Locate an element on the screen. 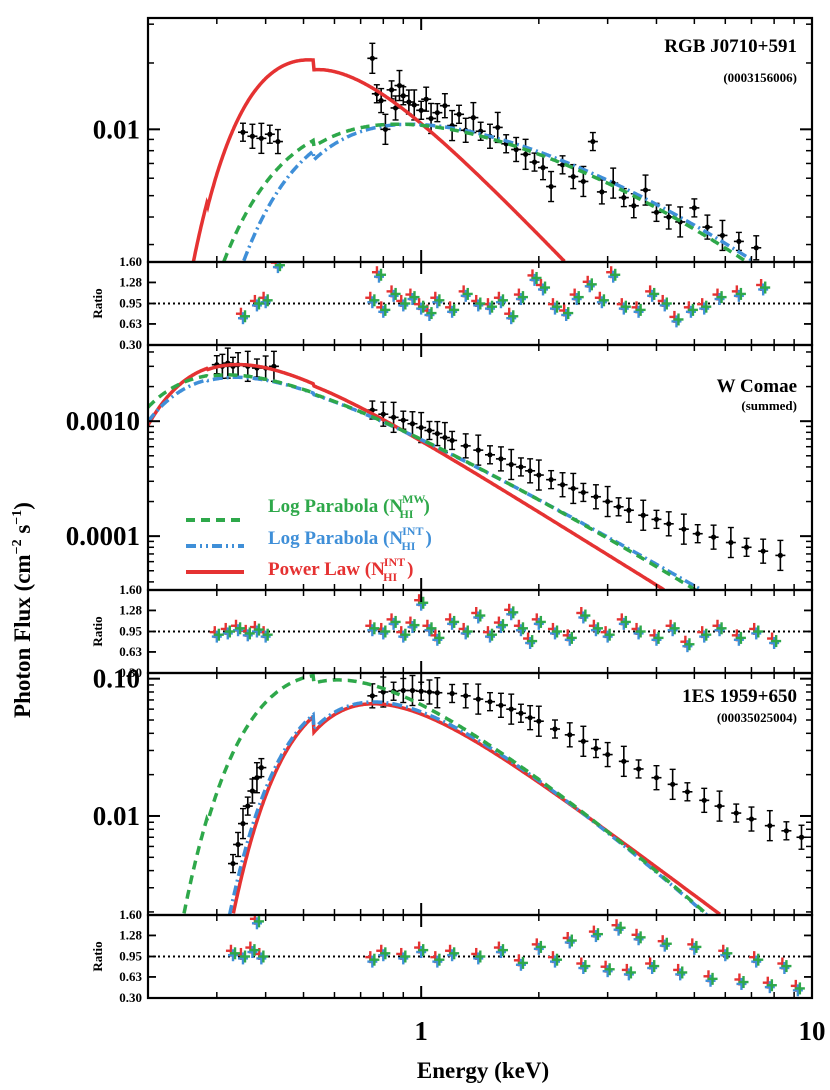  y-tick-label: 0.0001 is located at coordinates (103, 536).